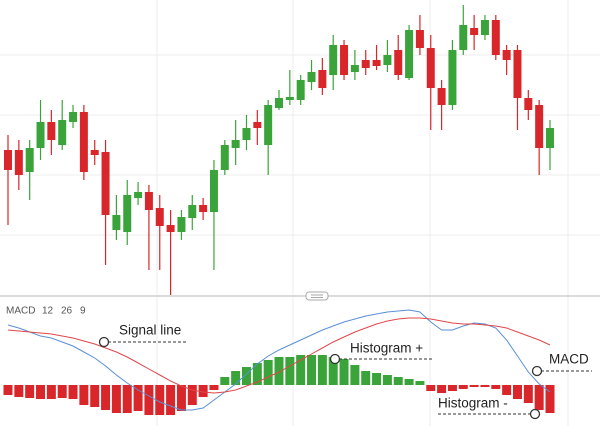  What do you see at coordinates (569, 359) in the screenshot?
I see `annotation: MACD` at bounding box center [569, 359].